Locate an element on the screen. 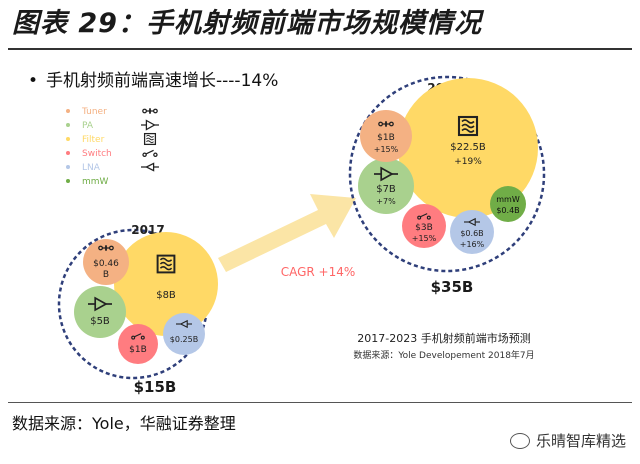 The height and width of the screenshot is (464, 640). bubble-2017-pa is located at coordinates (100, 312).